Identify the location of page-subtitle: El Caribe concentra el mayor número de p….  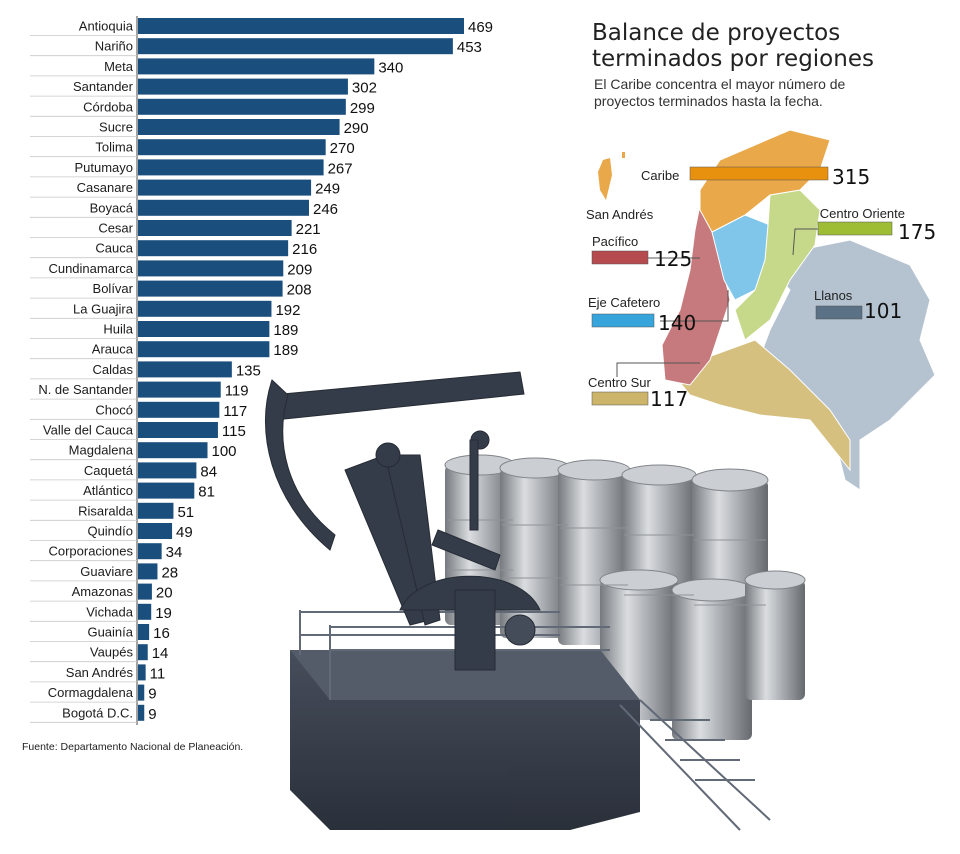
(720, 92).